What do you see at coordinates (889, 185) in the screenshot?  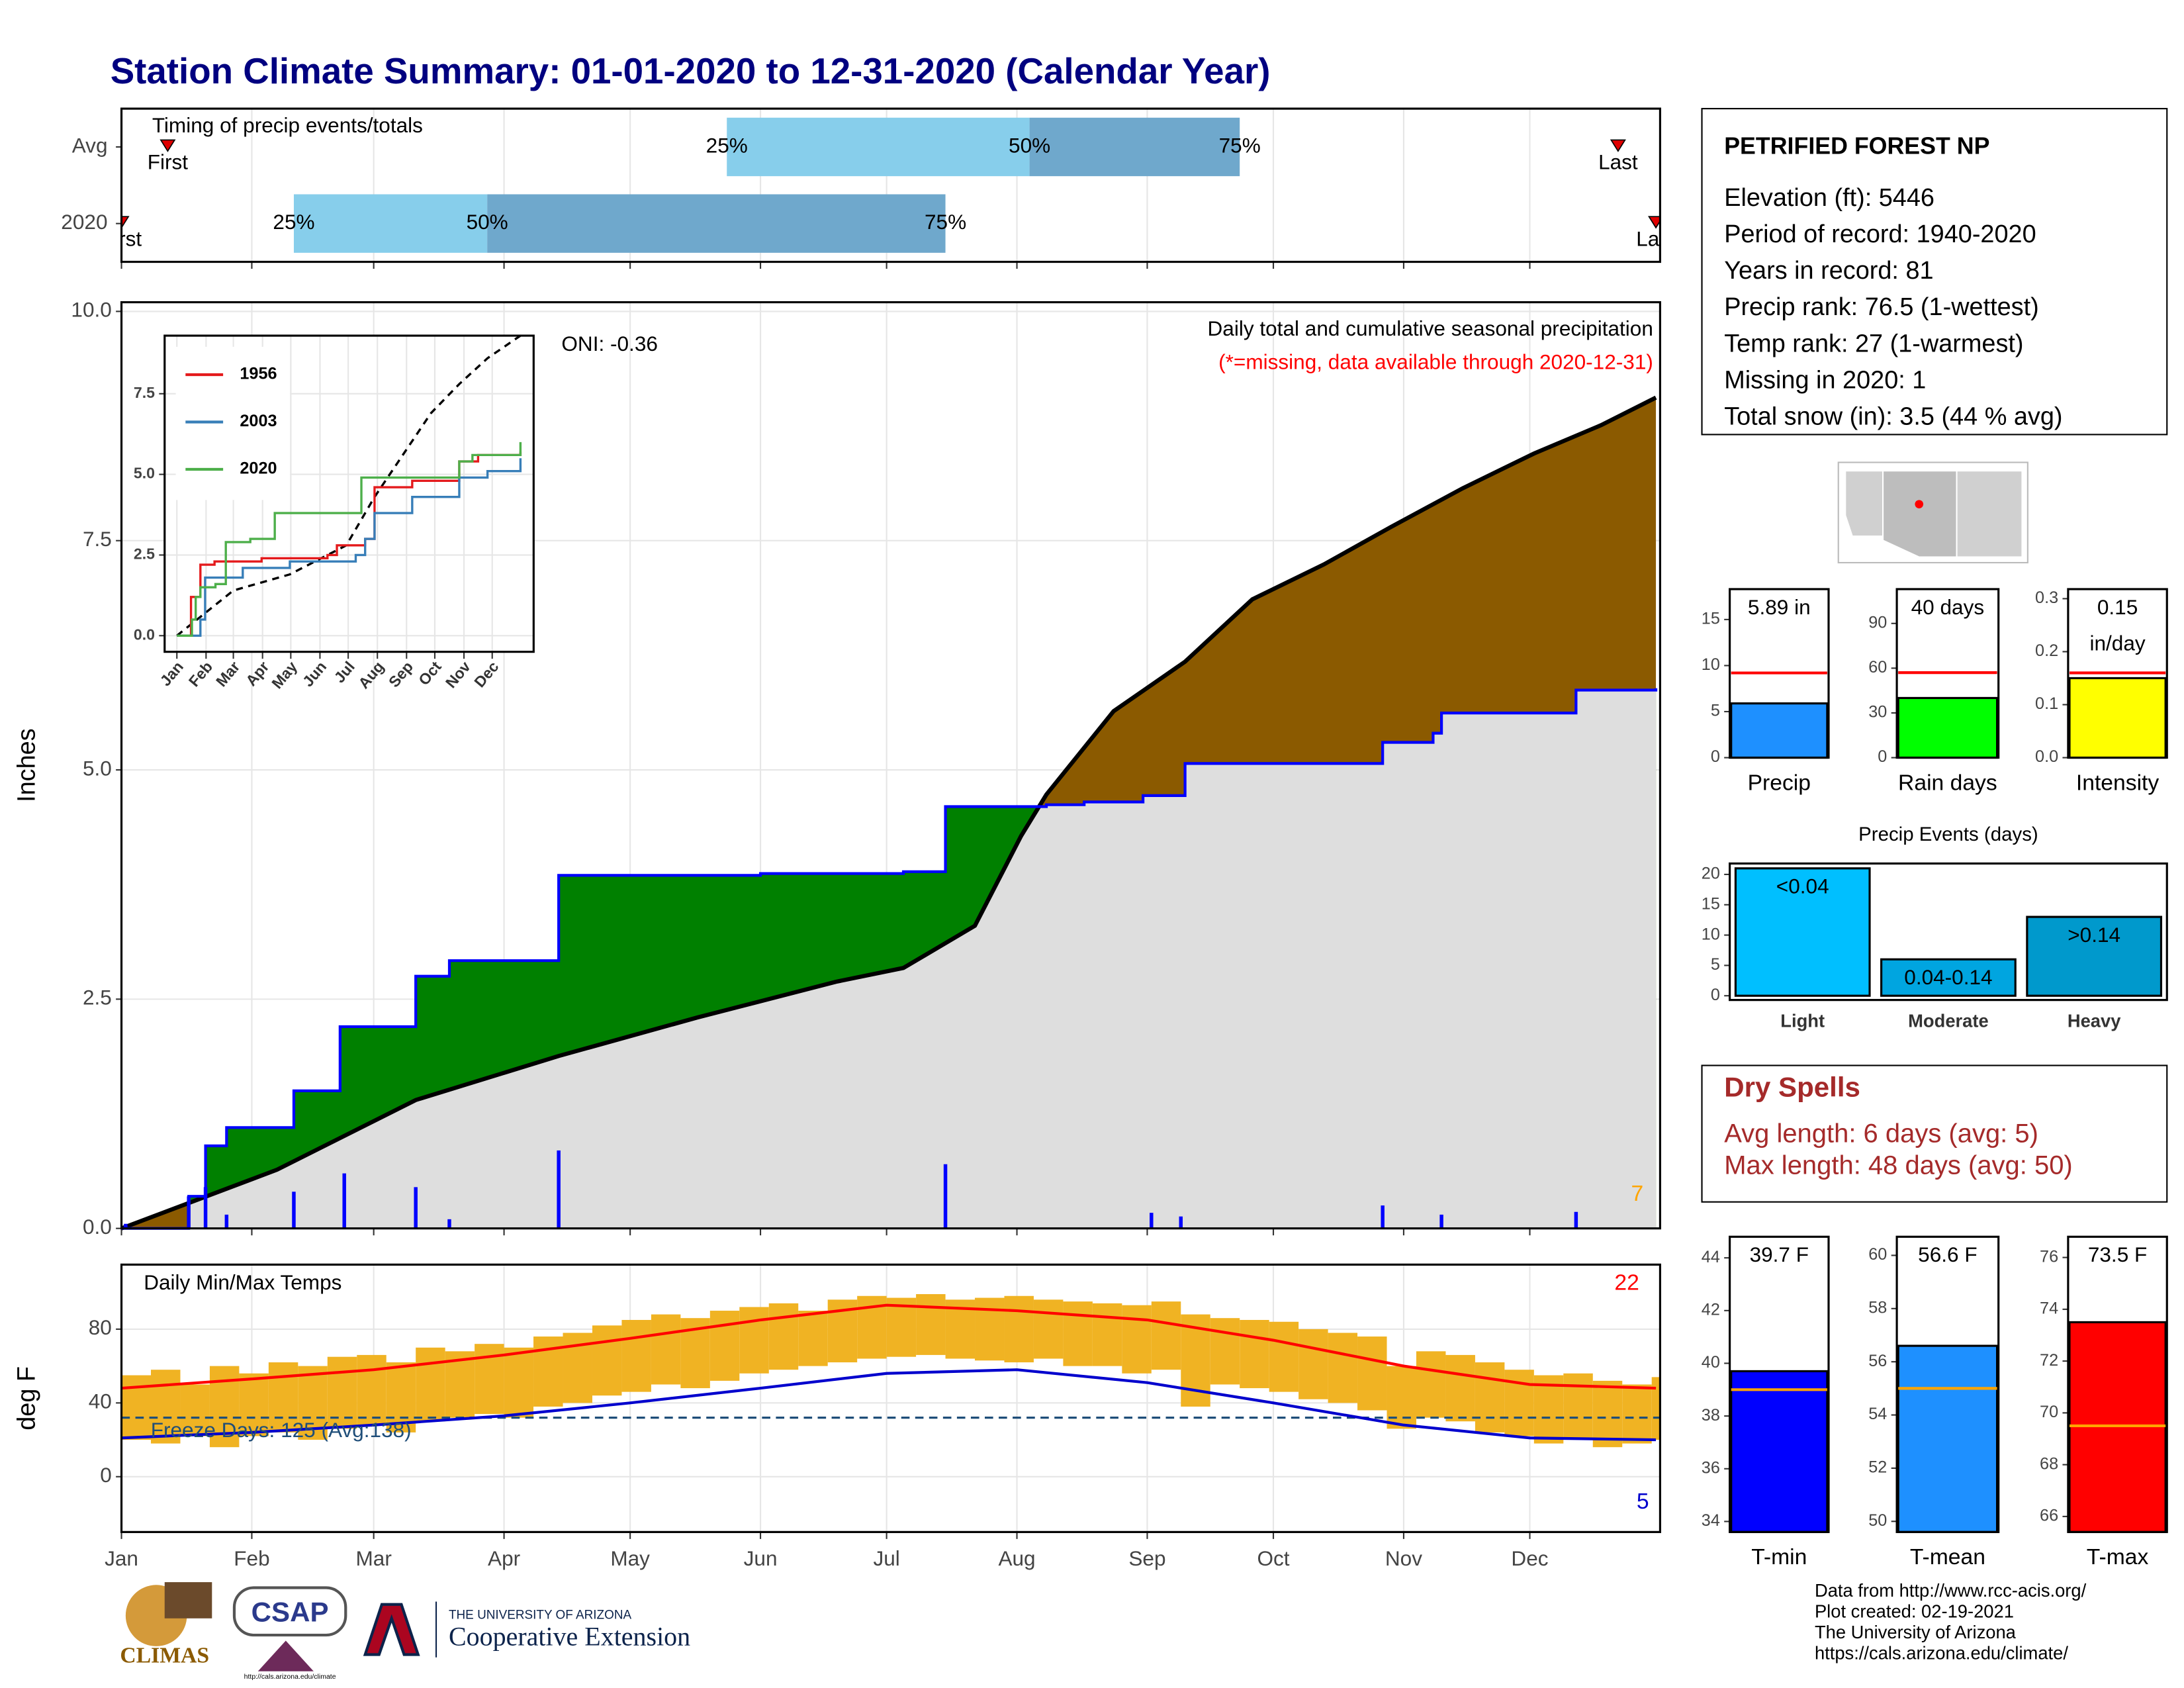 I see `timing-plot: 25% 50% 75% First Last 25% 50% 75% First Last` at bounding box center [889, 185].